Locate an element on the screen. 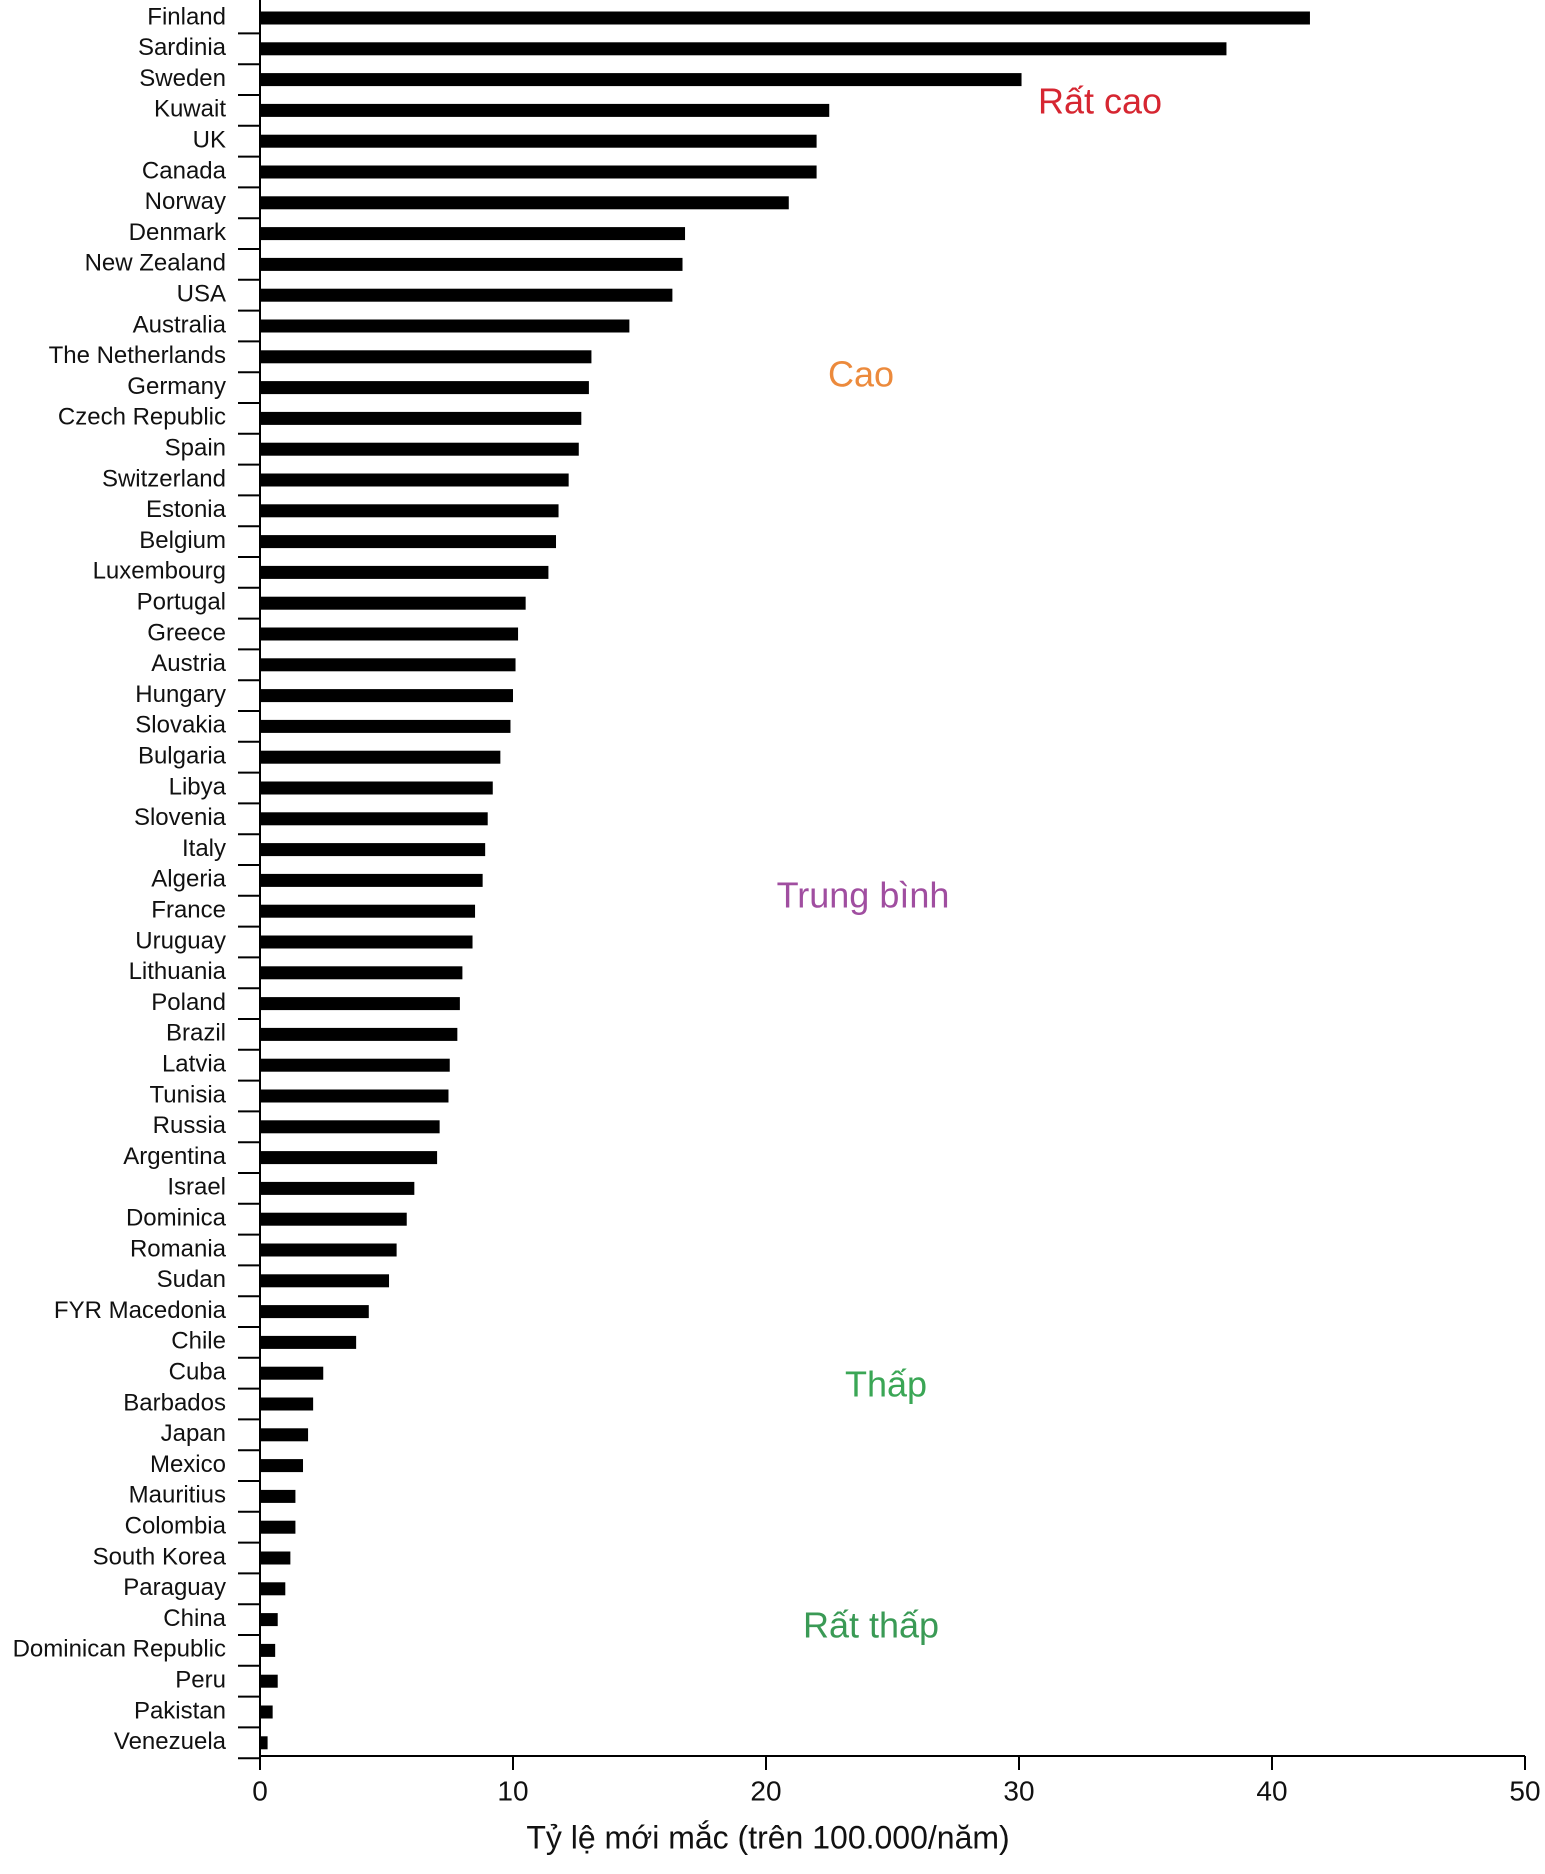 The width and height of the screenshot is (1545, 1874). y-tick-label: Poland is located at coordinates (188, 1002).